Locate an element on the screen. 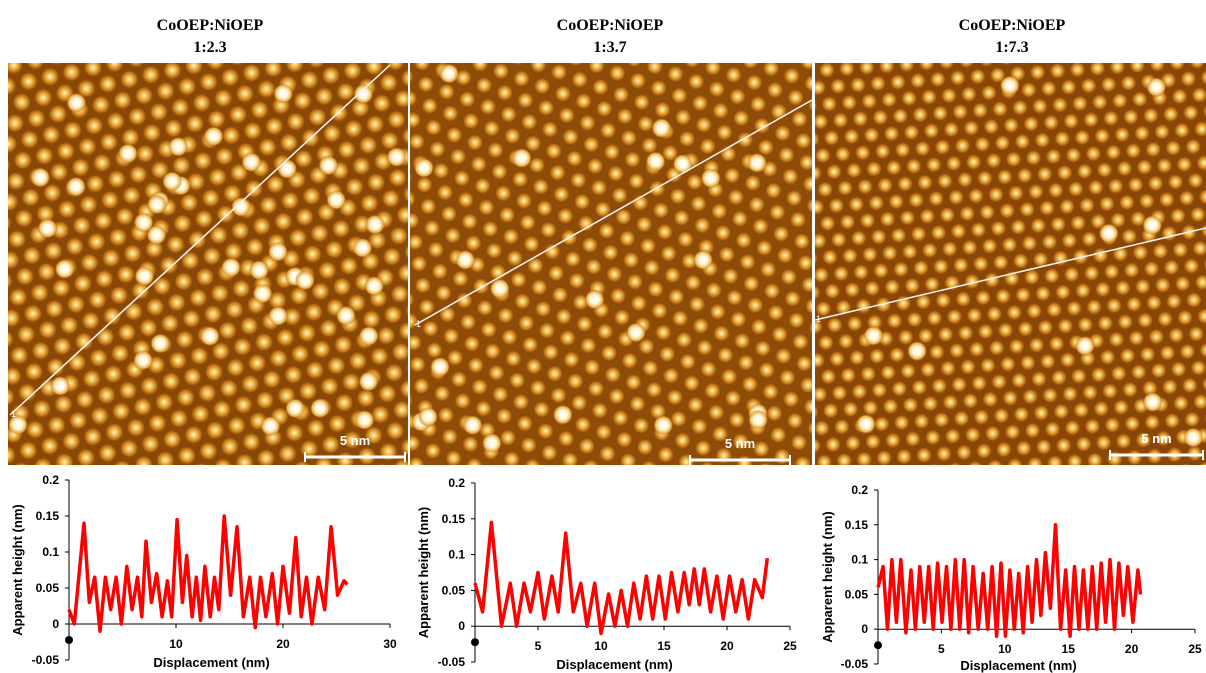 Image resolution: width=1206 pixels, height=673 pixels. y-tick-label: 0 is located at coordinates (55, 624).